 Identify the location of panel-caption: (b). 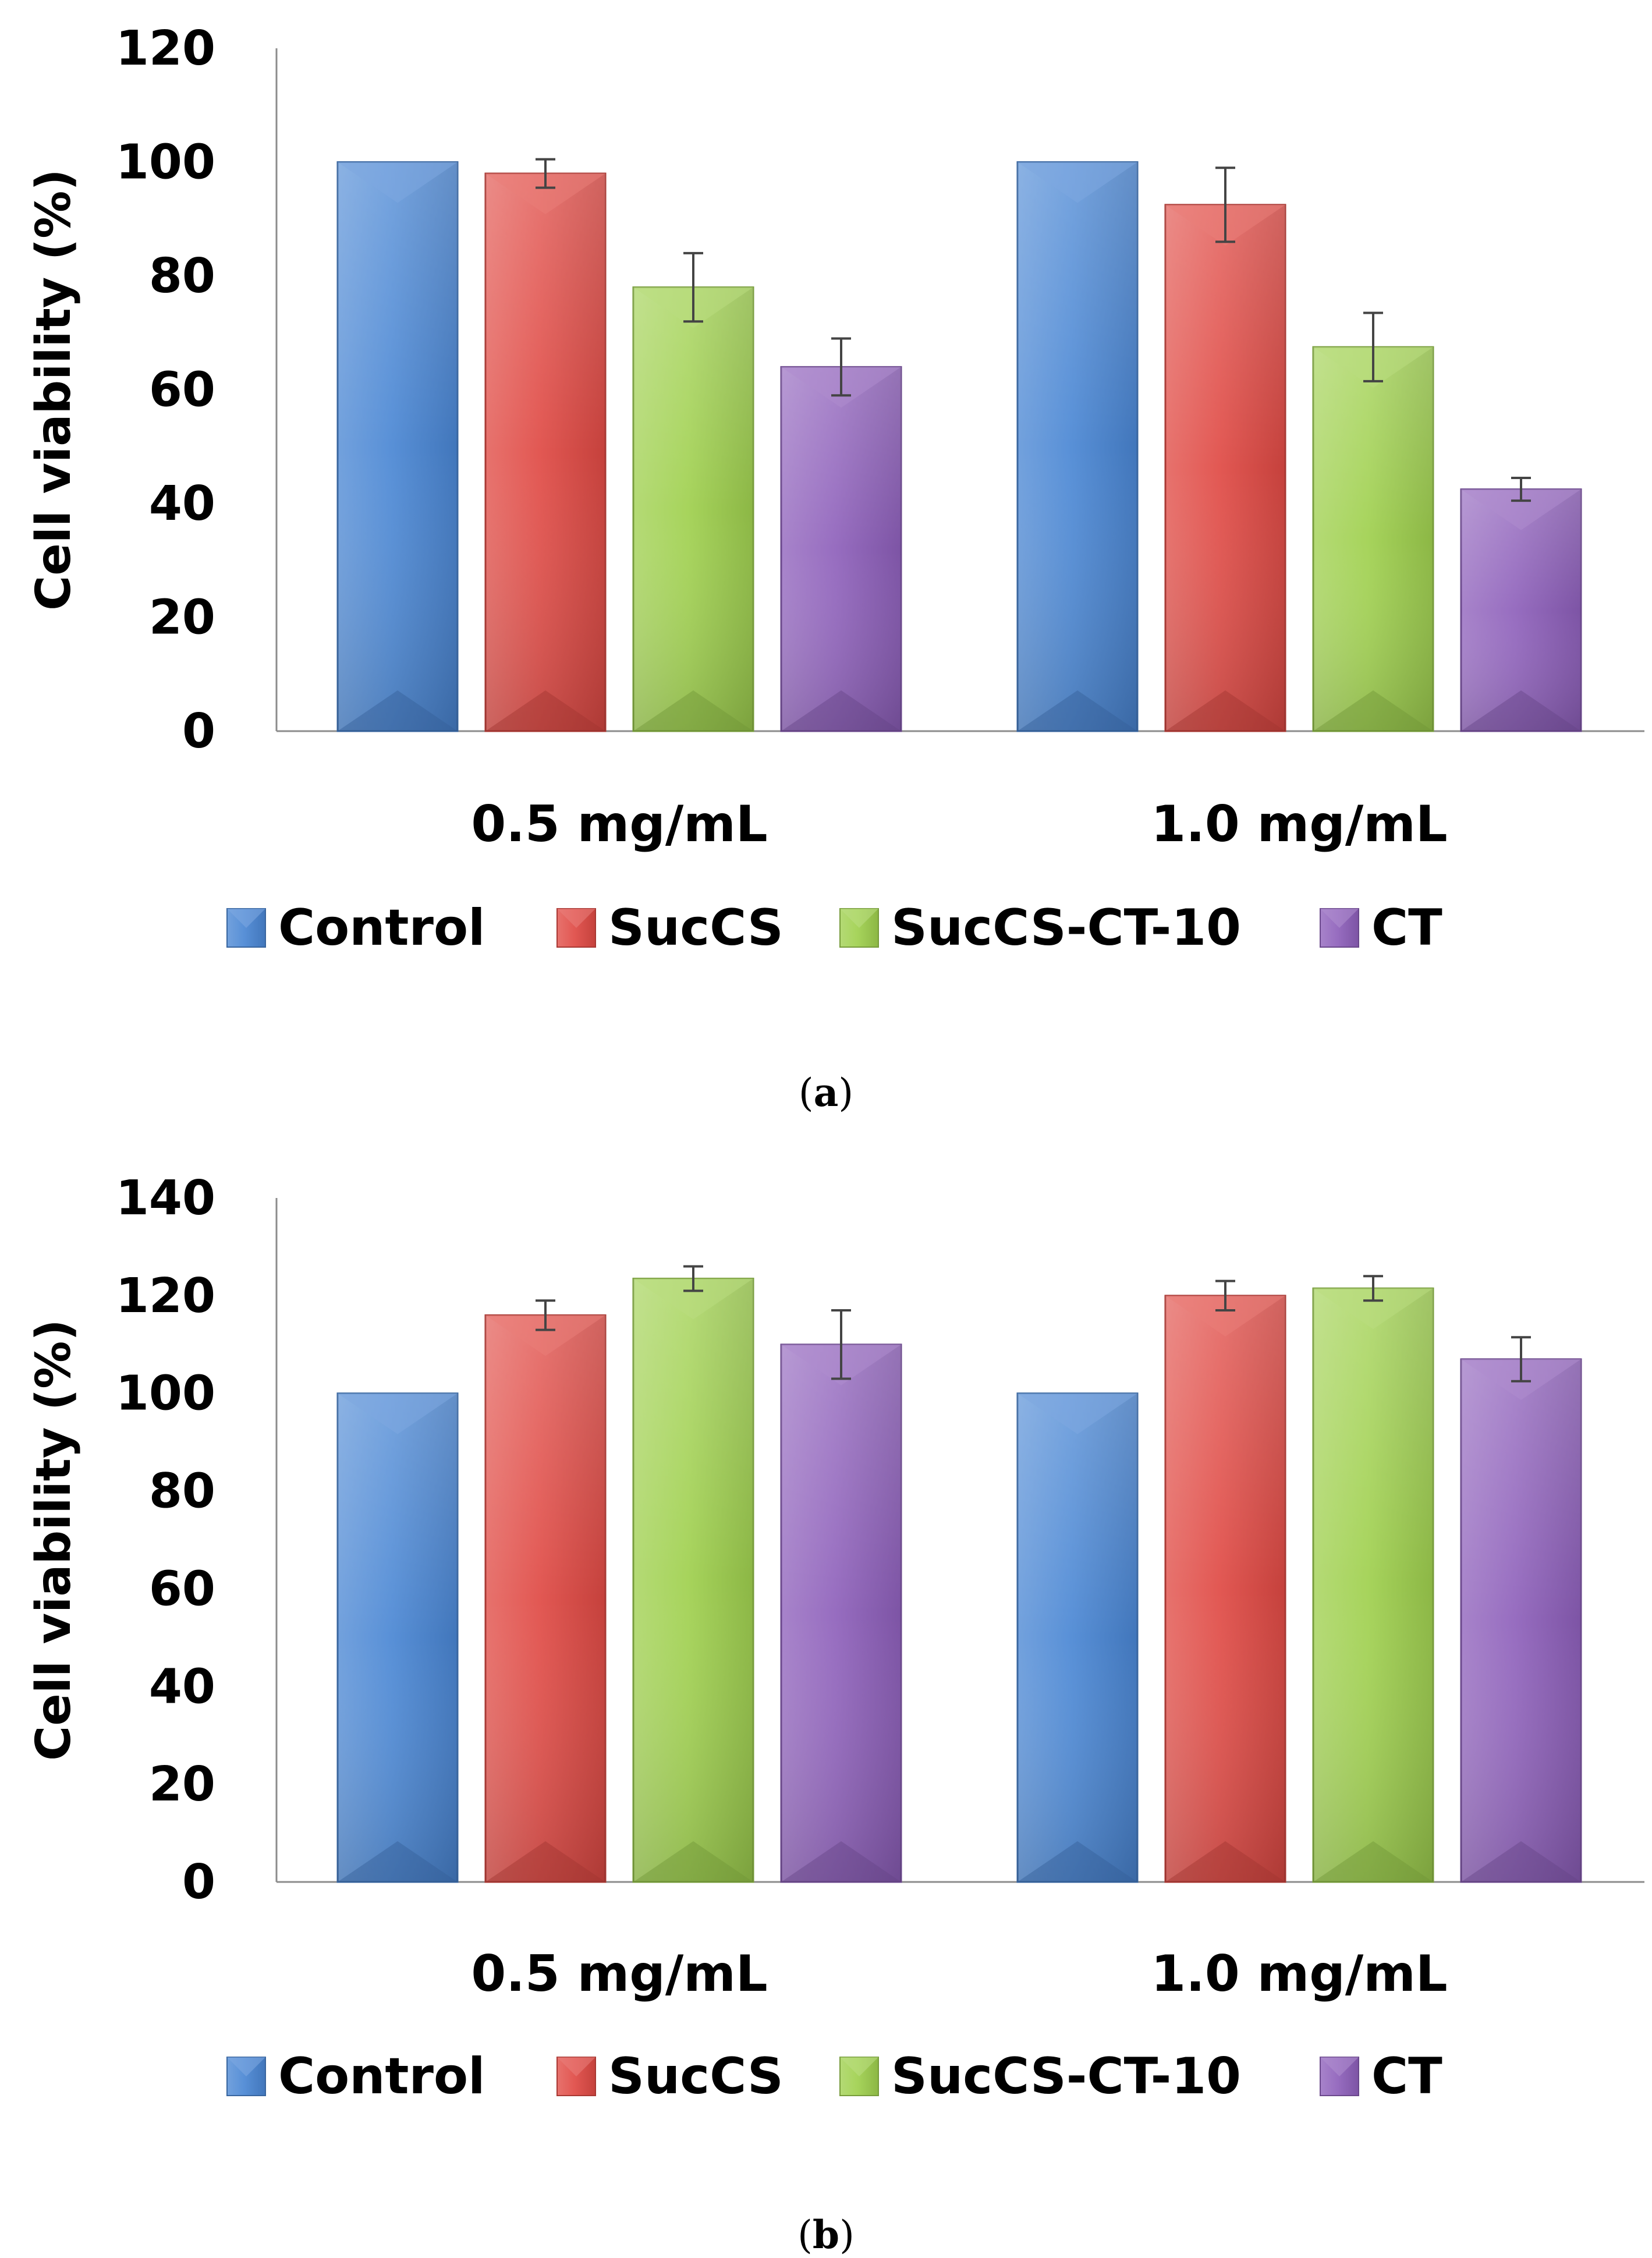
(826, 2234).